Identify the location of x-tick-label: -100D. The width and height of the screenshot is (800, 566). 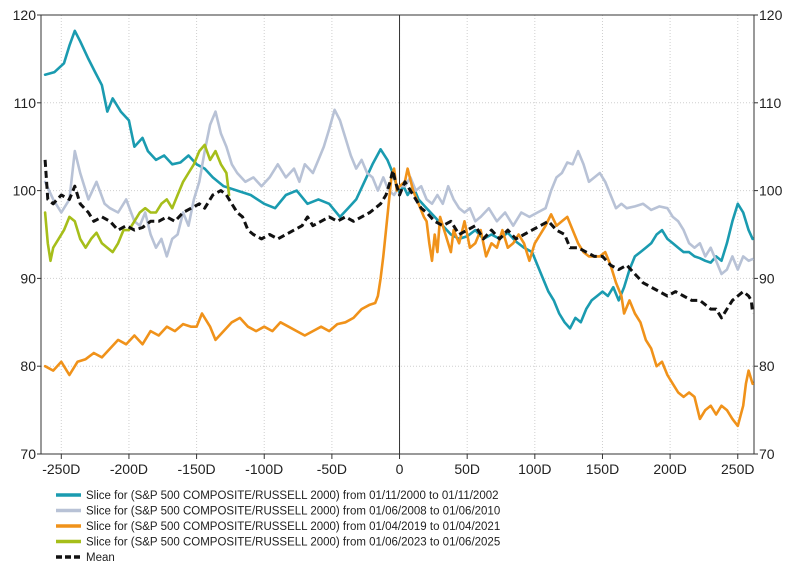
(264, 469).